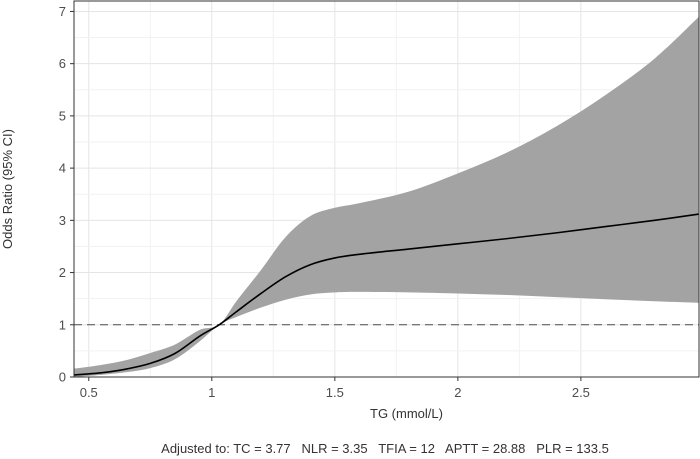 The height and width of the screenshot is (459, 700). Describe the element at coordinates (581, 392) in the screenshot. I see `x-tick-label: 2.5` at that location.